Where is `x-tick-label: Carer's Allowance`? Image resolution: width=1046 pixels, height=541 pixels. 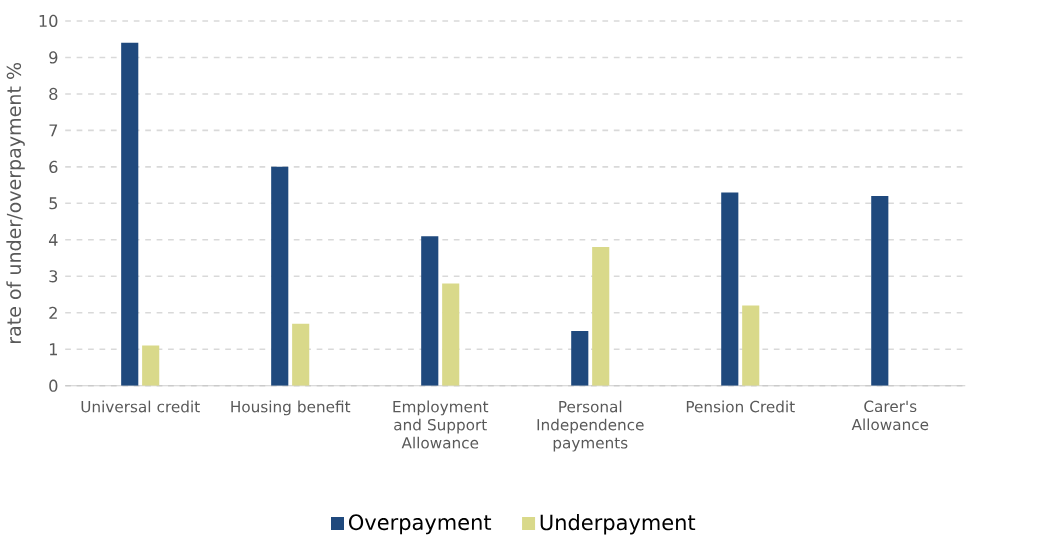 x-tick-label: Carer's Allowance is located at coordinates (890, 415).